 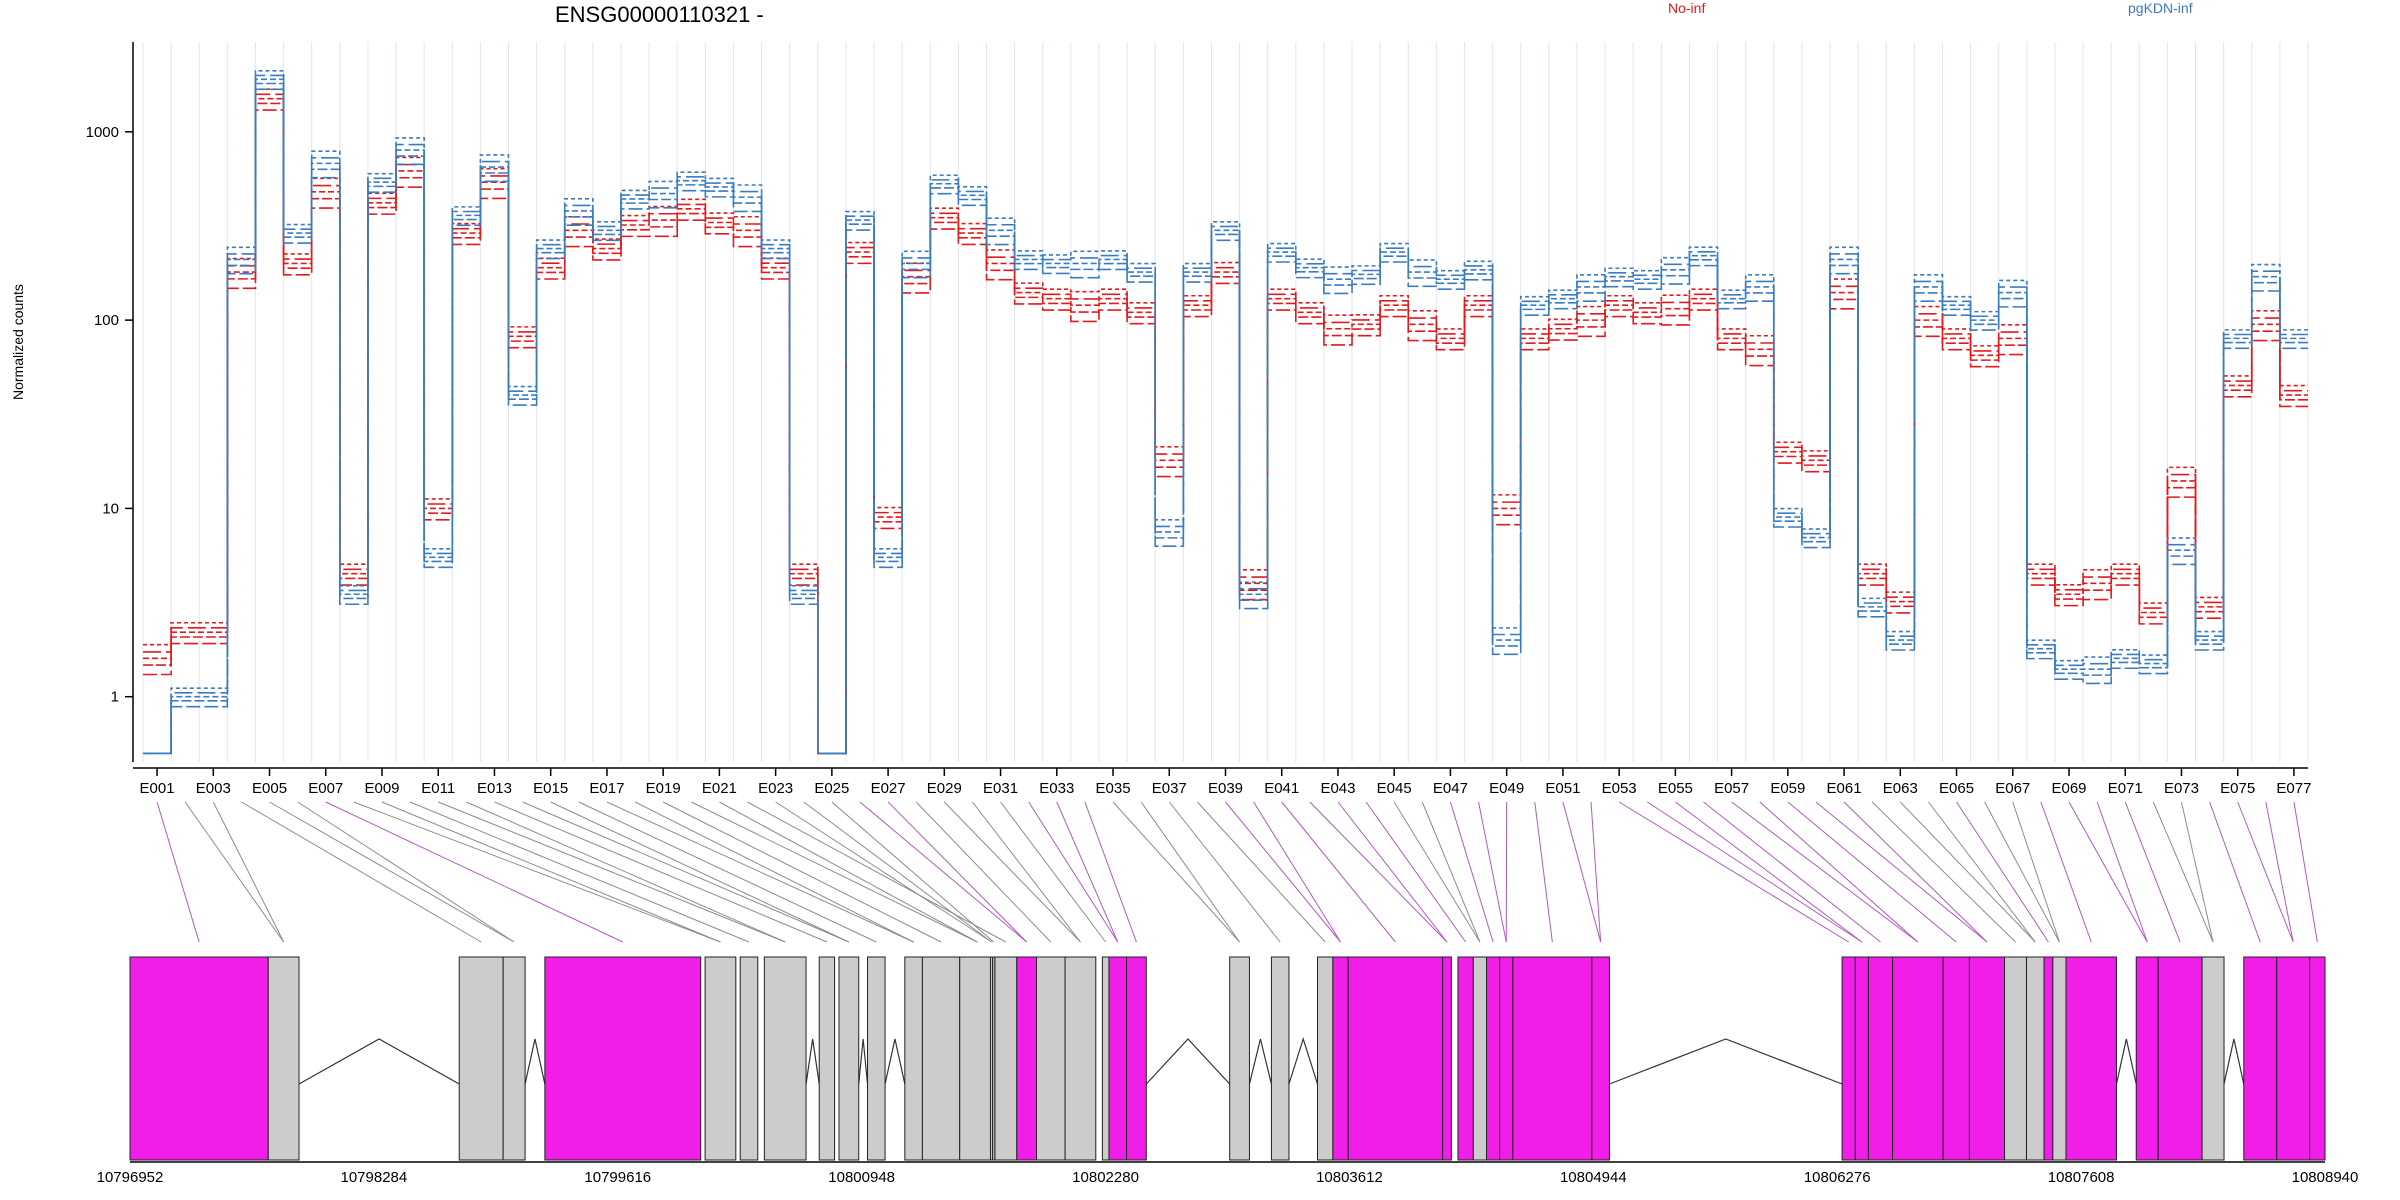 I want to click on genomic-tick-label: 10800948, so click(x=861, y=1177).